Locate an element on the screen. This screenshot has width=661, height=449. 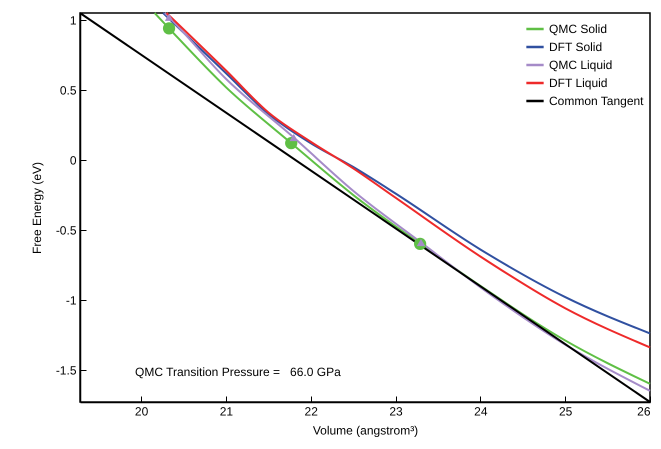
y-tick-label: 1 is located at coordinates (73, 20).